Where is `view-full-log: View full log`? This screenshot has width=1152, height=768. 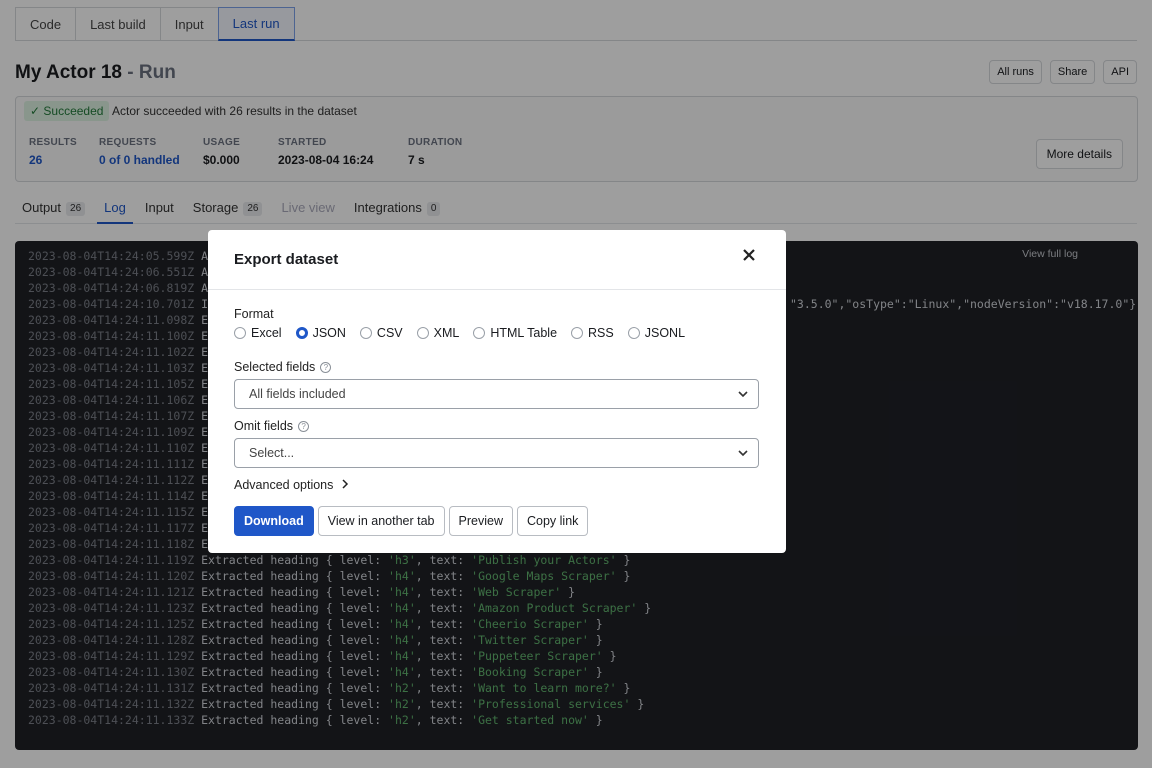
view-full-log: View full log is located at coordinates (1050, 254).